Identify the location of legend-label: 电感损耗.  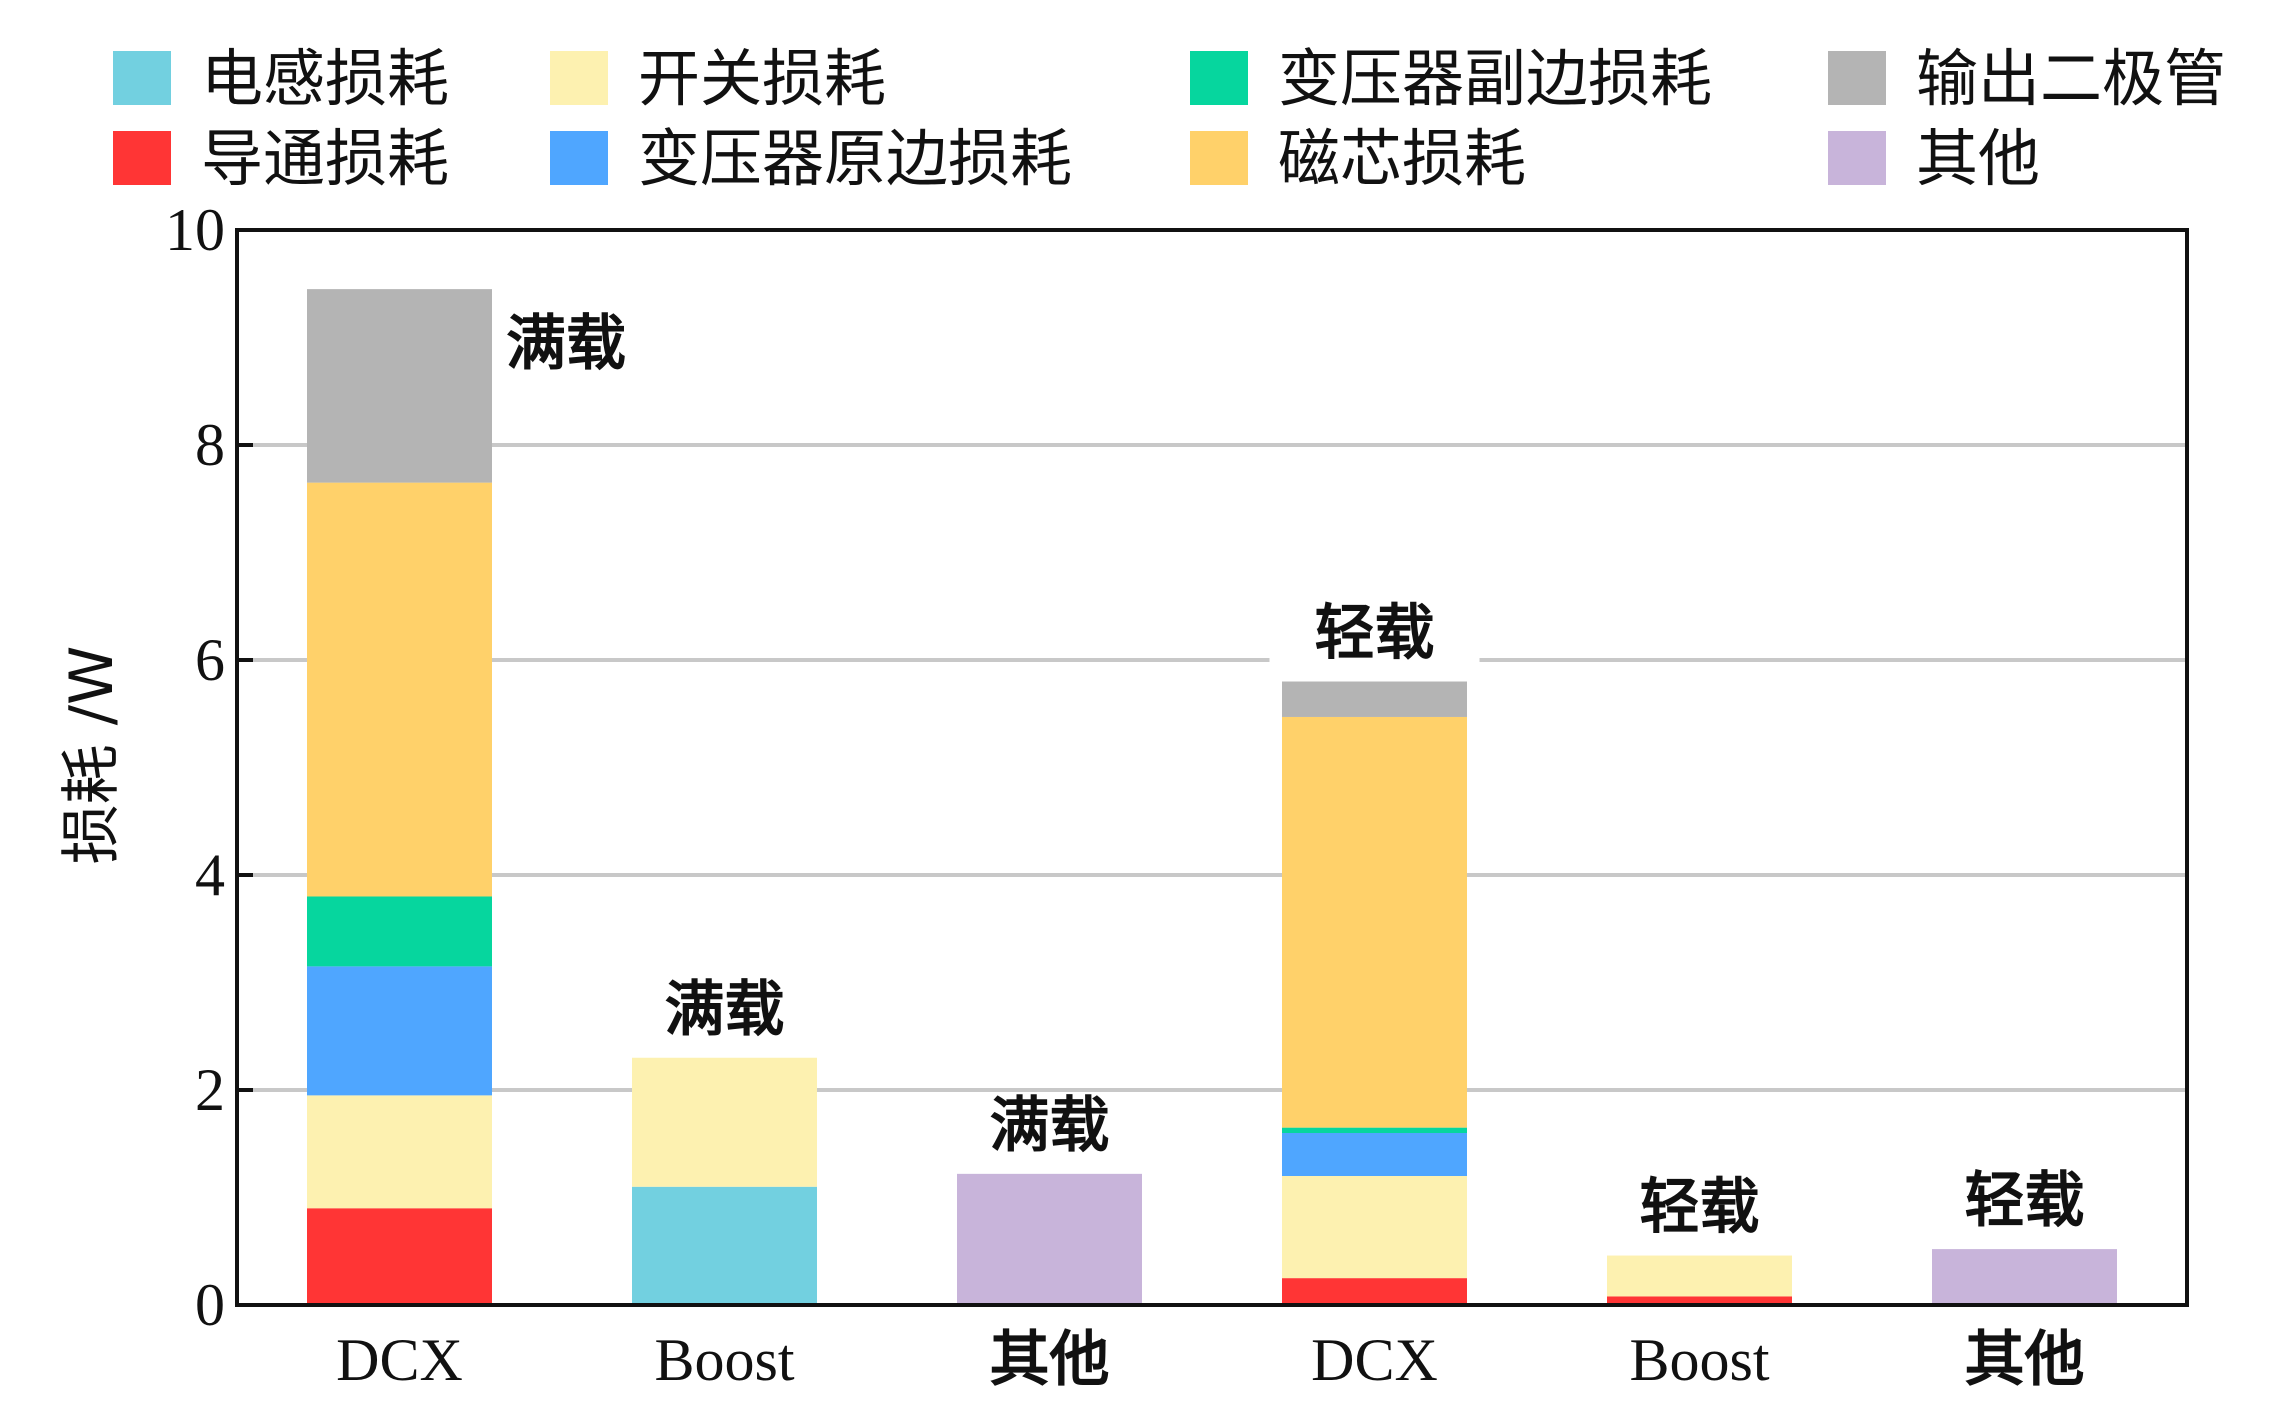
(325, 78).